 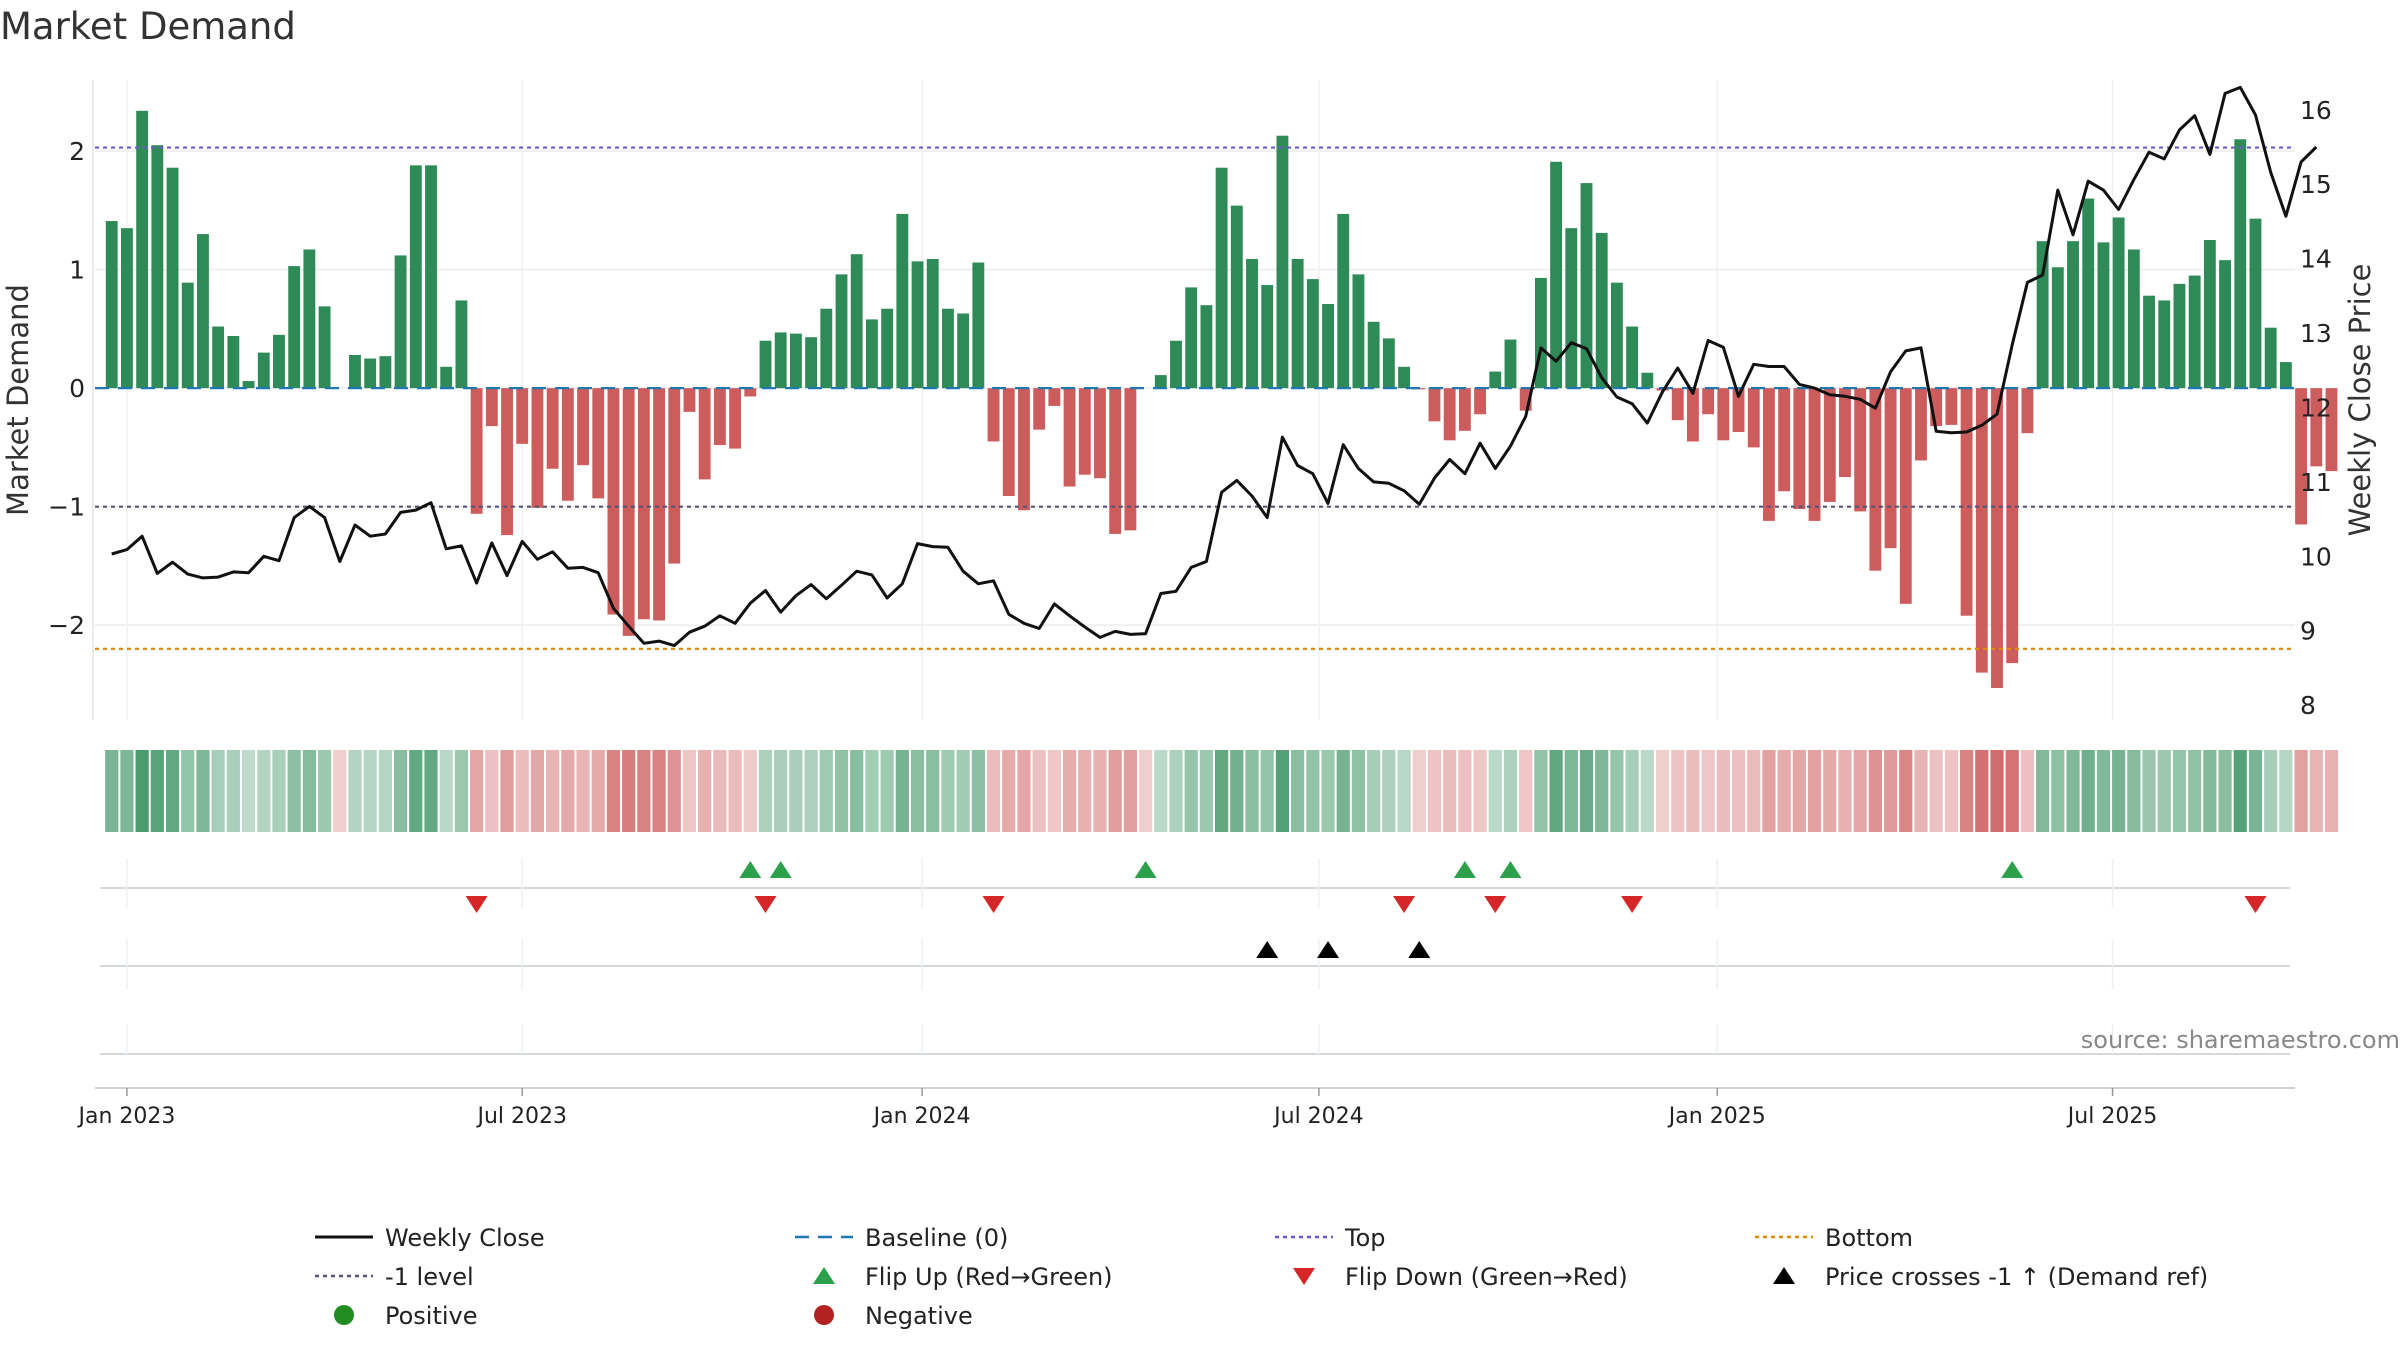 I want to click on y-right-tick-label: 16, so click(x=2316, y=110).